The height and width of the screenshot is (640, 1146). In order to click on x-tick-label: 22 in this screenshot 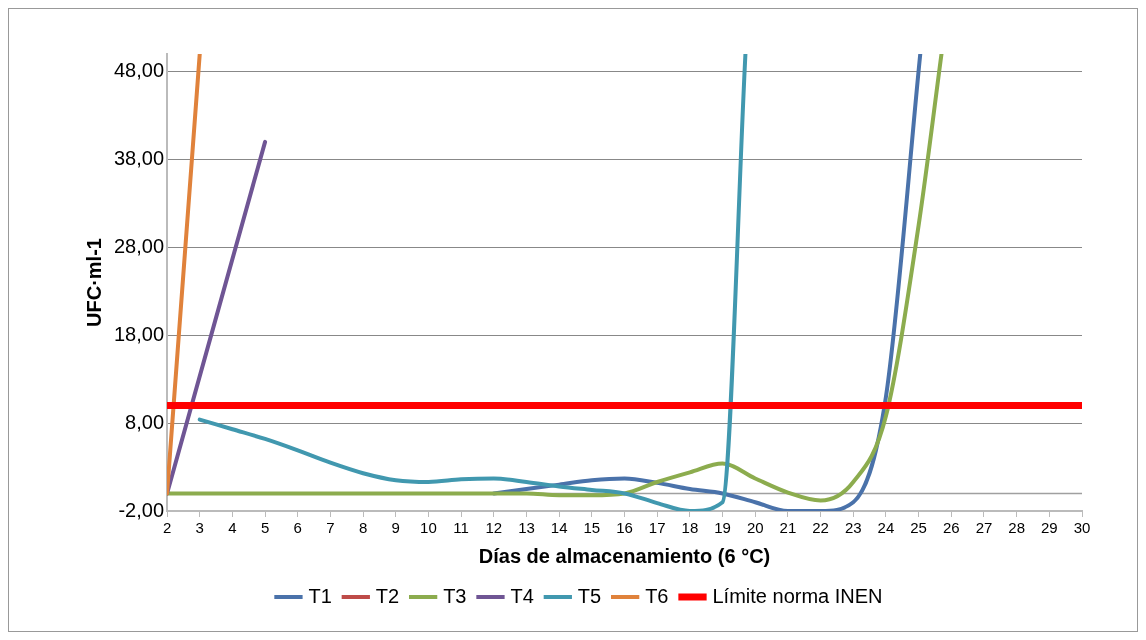, I will do `click(820, 528)`.